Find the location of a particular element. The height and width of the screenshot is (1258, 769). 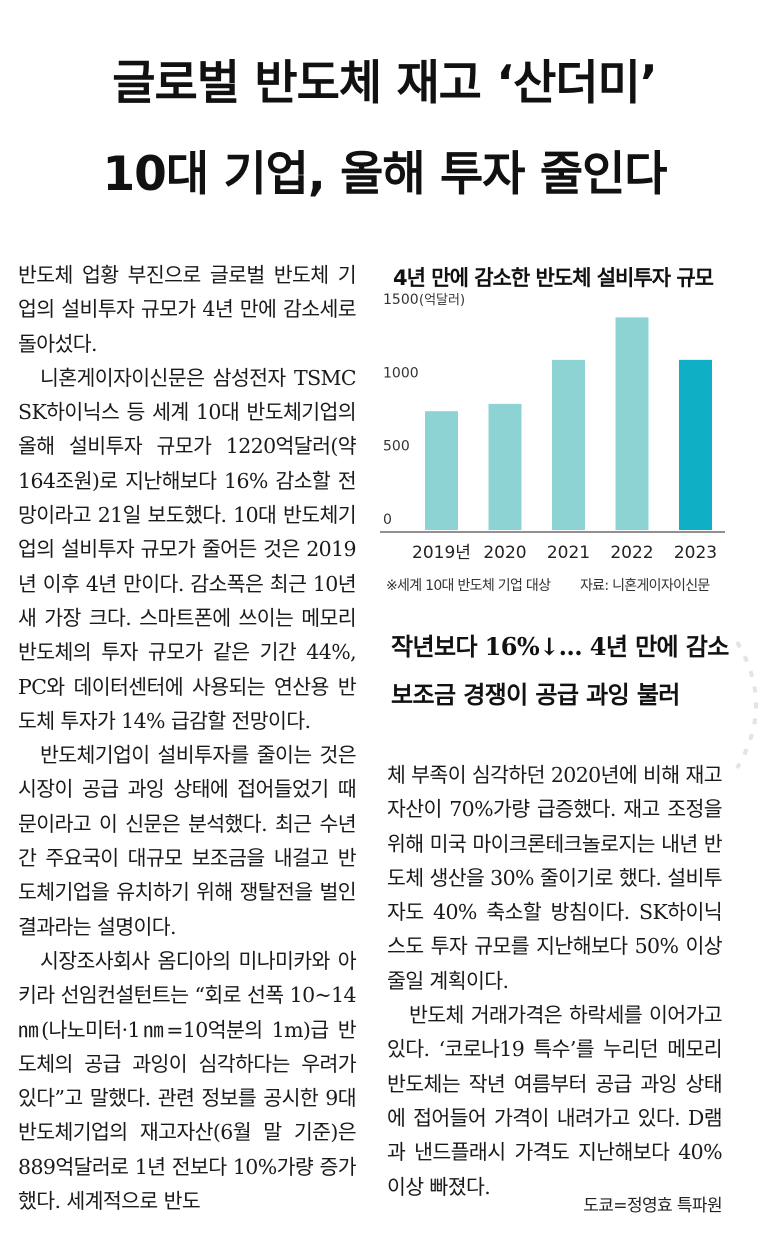

y-tick-label: 1000 is located at coordinates (401, 373).